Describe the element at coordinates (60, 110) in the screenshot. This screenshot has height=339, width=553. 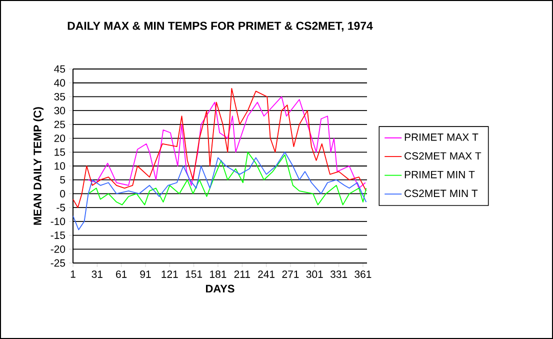
I see `y-tick-label: 30` at that location.